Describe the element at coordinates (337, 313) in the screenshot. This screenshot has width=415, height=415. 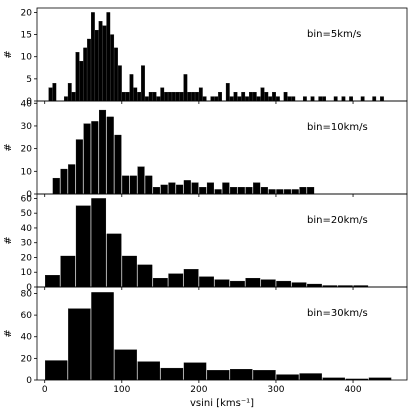
I see `bin-annotation-p4: bin=30km/s` at that location.